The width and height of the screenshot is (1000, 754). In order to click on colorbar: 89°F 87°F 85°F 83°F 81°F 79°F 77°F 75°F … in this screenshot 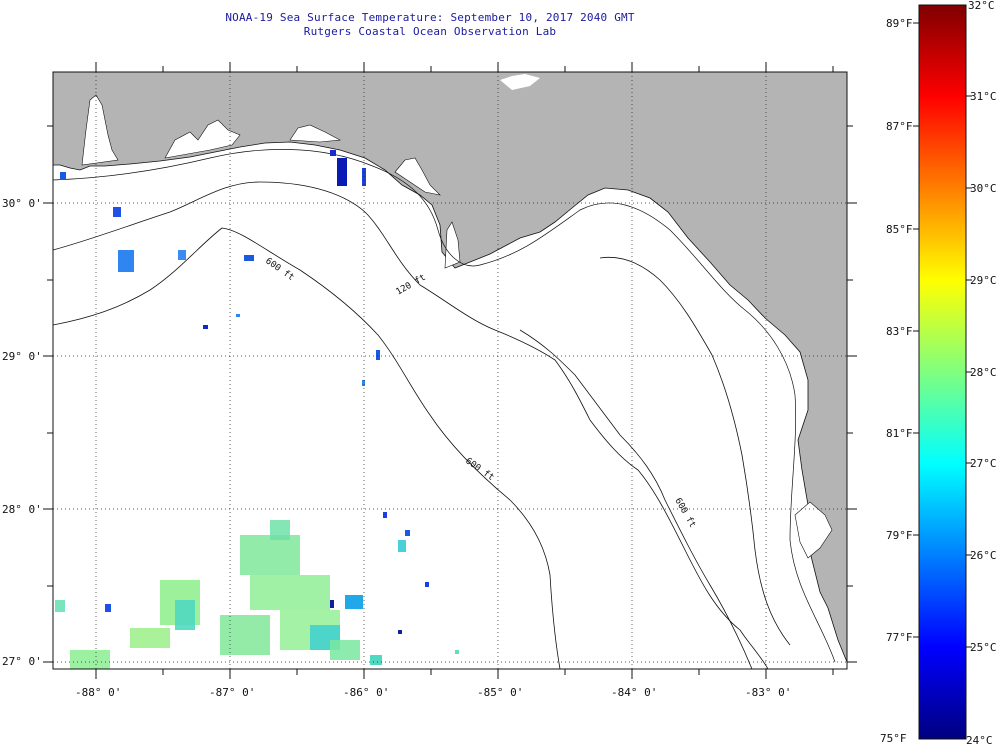, I will do `click(938, 373)`.